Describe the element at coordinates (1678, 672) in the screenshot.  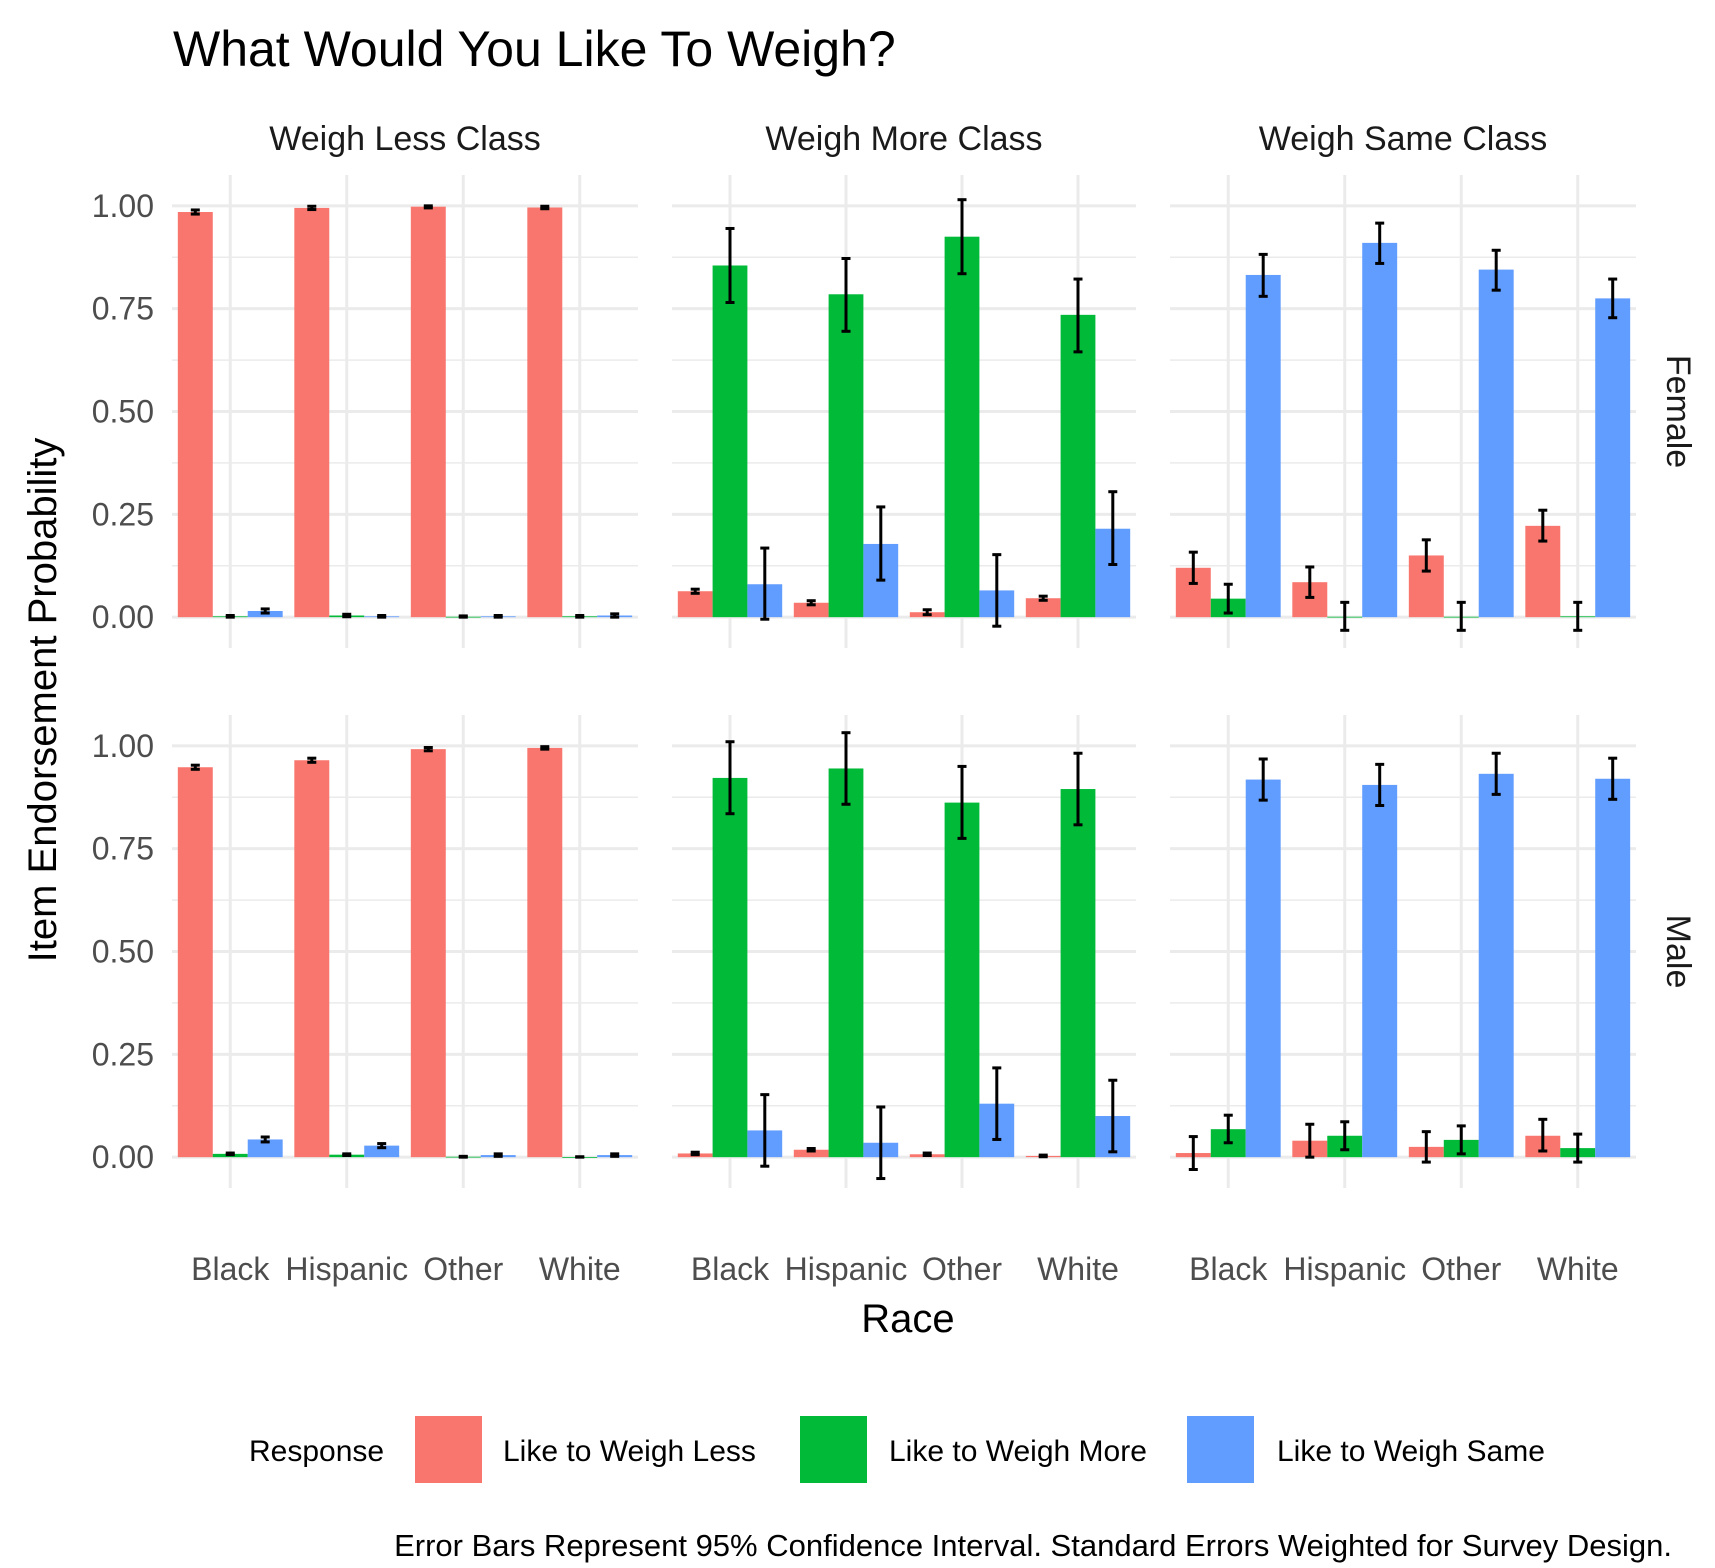
I see `row-facet-strips: Female Male` at that location.